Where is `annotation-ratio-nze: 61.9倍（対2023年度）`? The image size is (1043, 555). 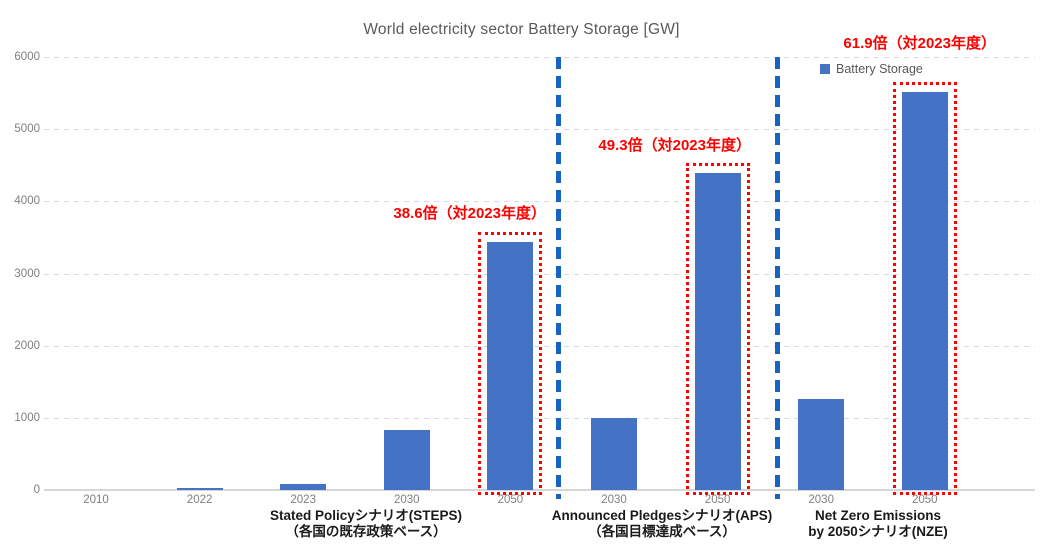
annotation-ratio-nze: 61.9倍（対2023年度） is located at coordinates (919, 43).